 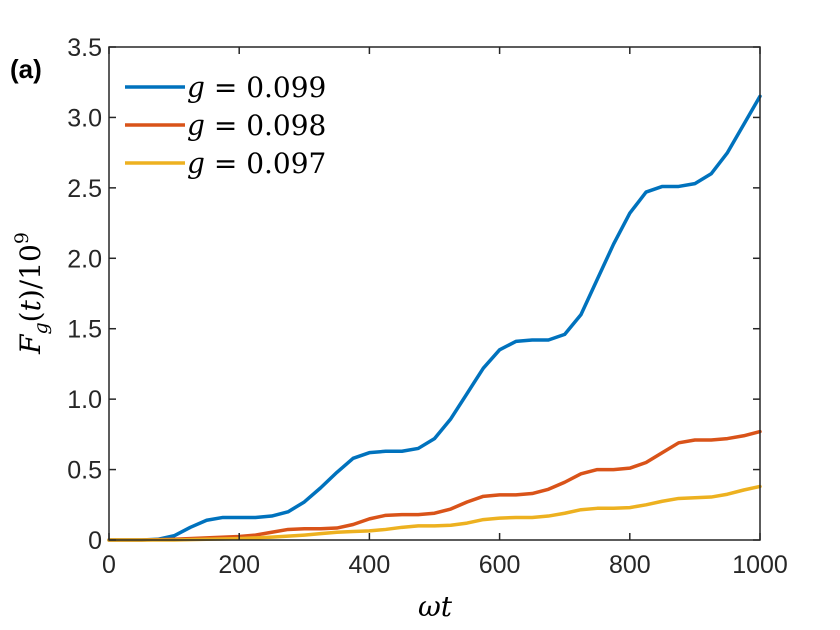 What do you see at coordinates (31, 293) in the screenshot?
I see `y-axis-label: Fg(t)/109` at bounding box center [31, 293].